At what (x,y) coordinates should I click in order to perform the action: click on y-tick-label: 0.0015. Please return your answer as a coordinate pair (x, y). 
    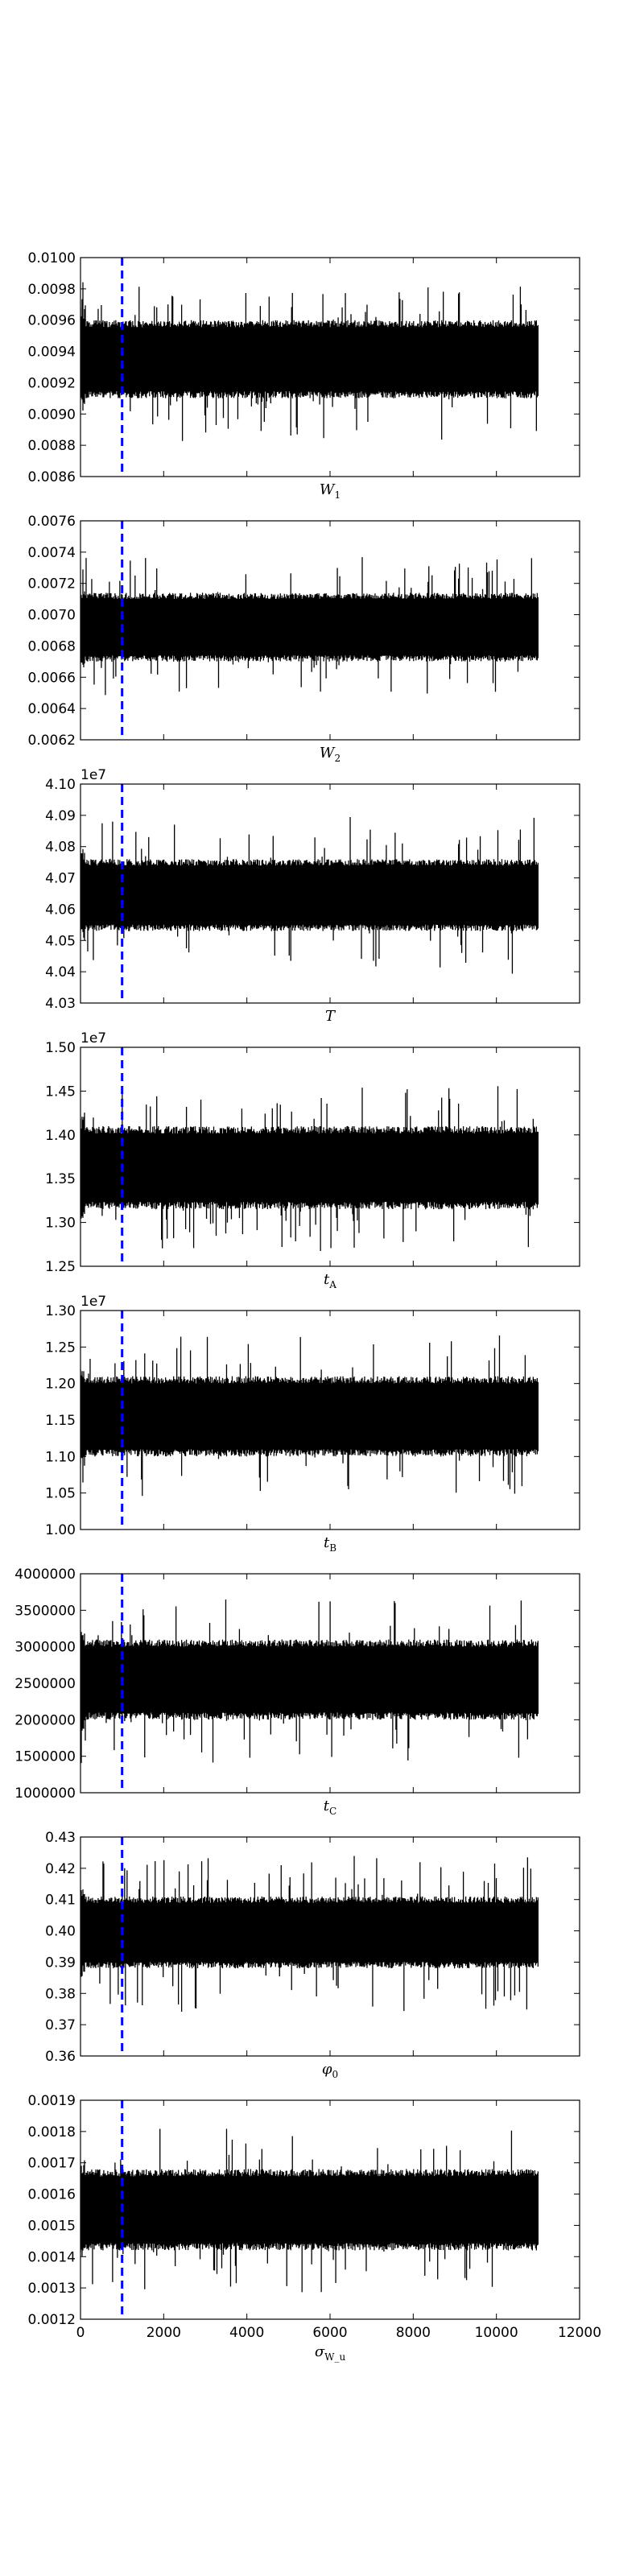
    Looking at the image, I should click on (52, 2226).